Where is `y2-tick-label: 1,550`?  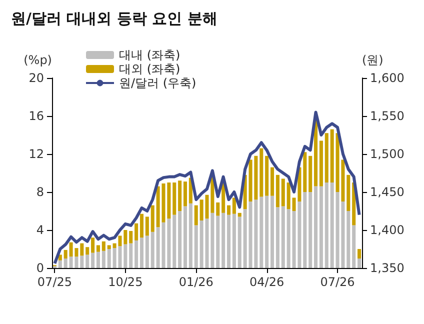 y2-tick-label: 1,550 is located at coordinates (387, 116).